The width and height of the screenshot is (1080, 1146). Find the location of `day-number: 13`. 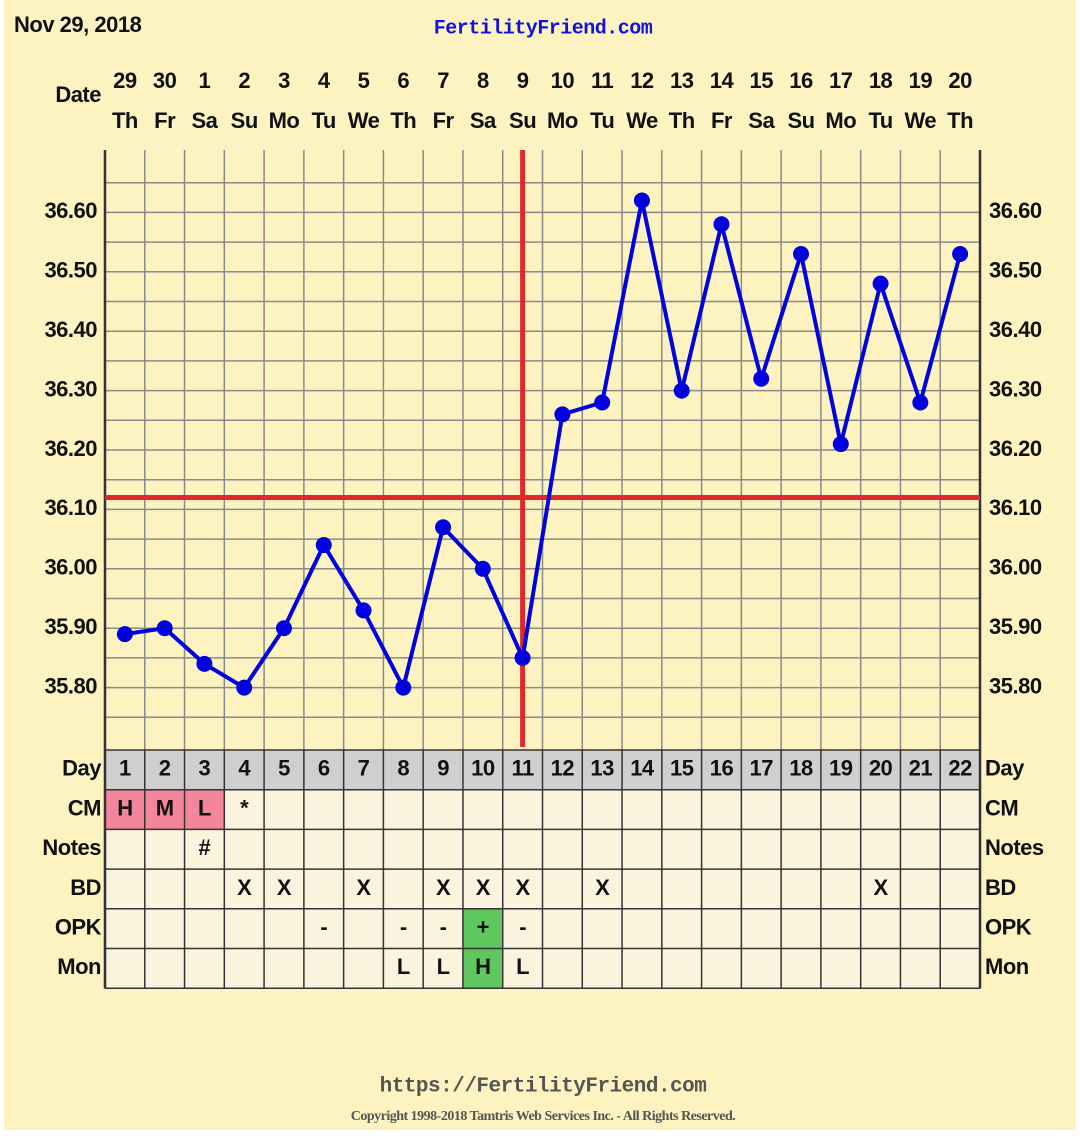

day-number: 13 is located at coordinates (602, 768).